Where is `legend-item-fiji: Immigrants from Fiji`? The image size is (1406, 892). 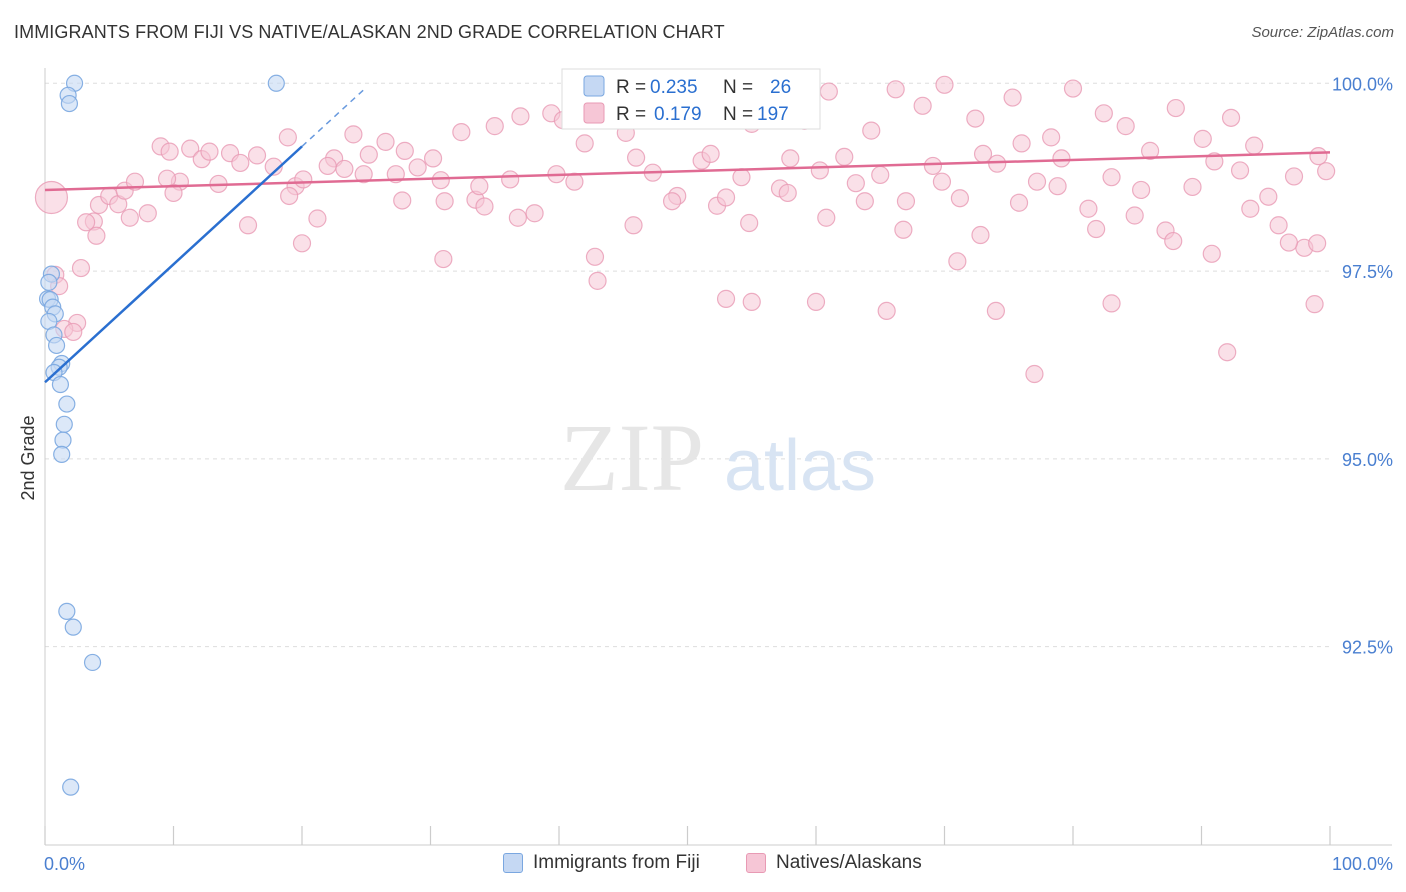
legend-item-fiji: Immigrants from Fiji is located at coordinates (601, 863).